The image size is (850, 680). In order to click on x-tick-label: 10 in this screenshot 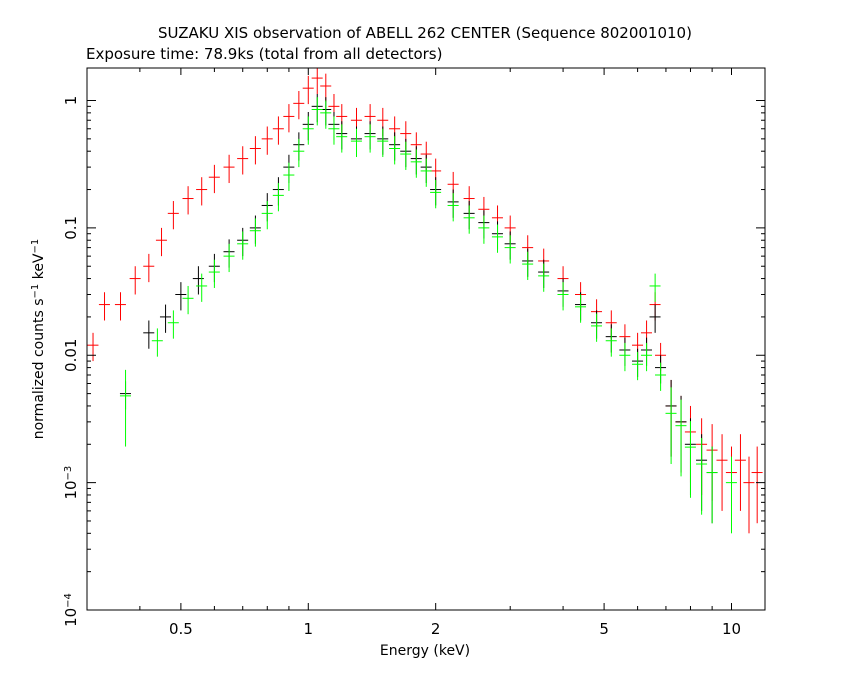, I will do `click(731, 629)`.